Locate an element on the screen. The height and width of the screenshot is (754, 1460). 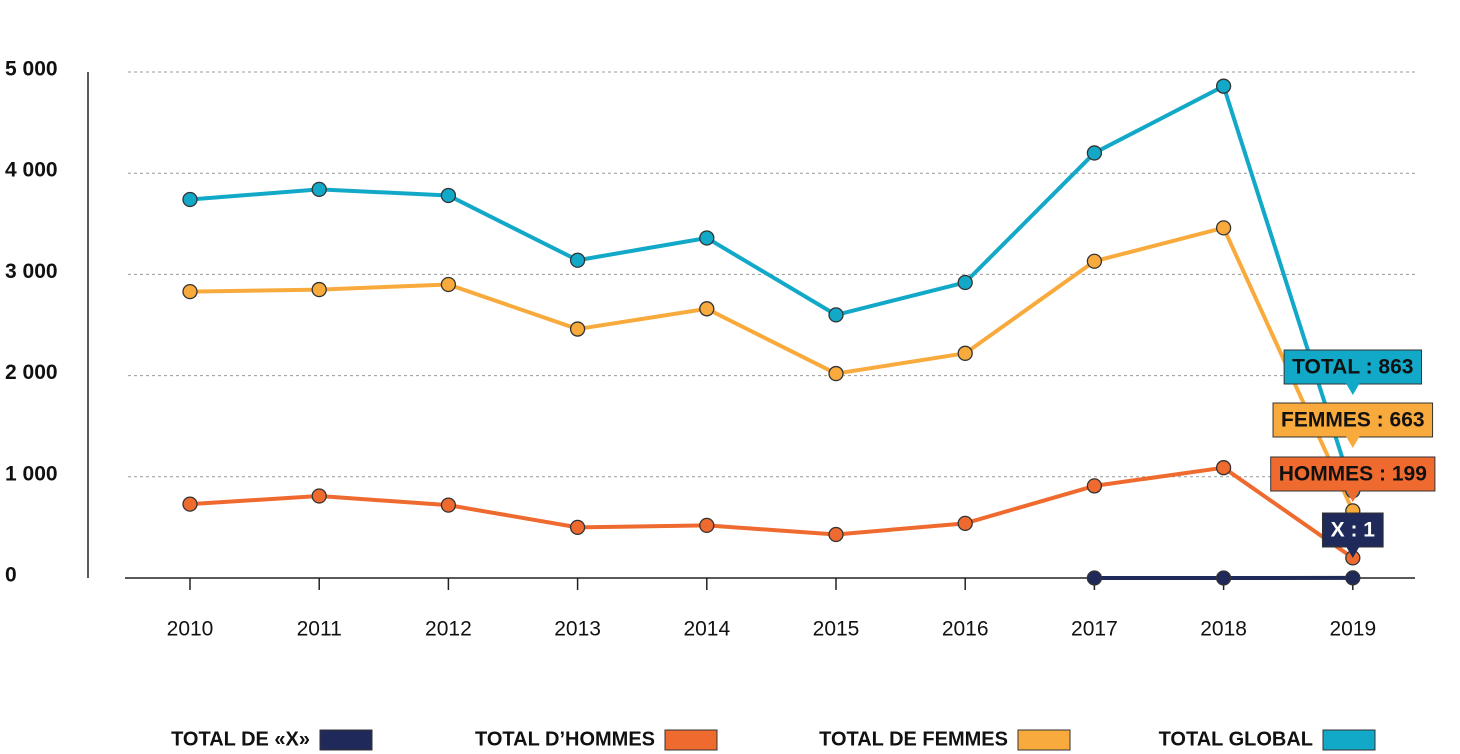
legend-label: TOTAL DE FEMMES is located at coordinates (913, 739).